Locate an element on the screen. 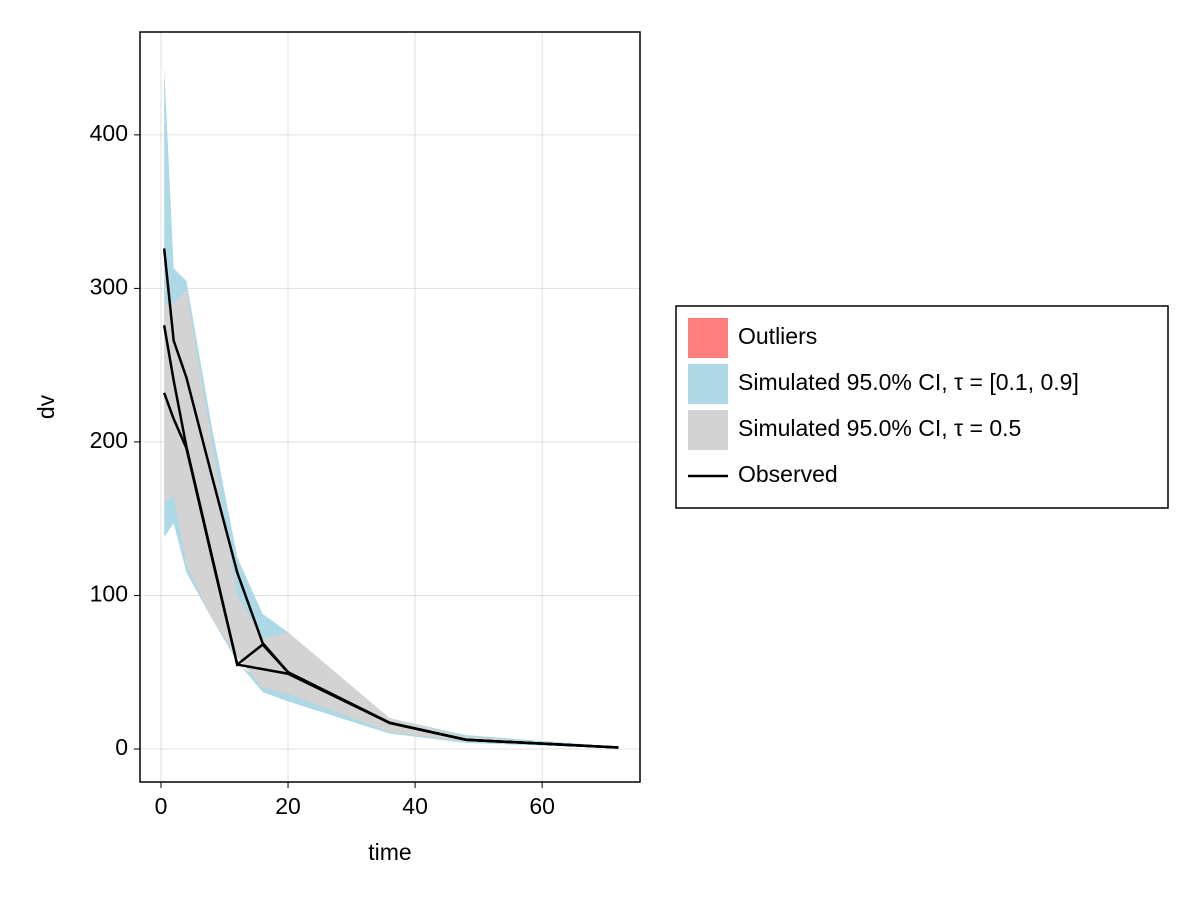 This screenshot has width=1200, height=905. legend-label: Simulated 95.0% CI, τ = [0.1, 0.9] is located at coordinates (908, 382).